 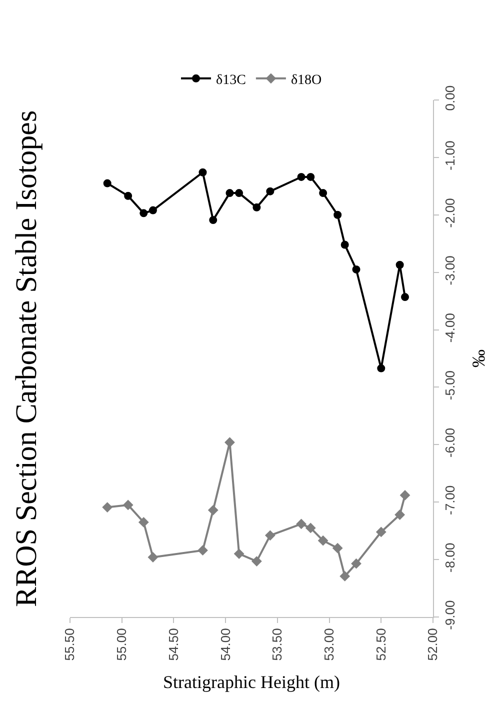 What do you see at coordinates (478, 359) in the screenshot?
I see `y-axis-title: ‰` at bounding box center [478, 359].